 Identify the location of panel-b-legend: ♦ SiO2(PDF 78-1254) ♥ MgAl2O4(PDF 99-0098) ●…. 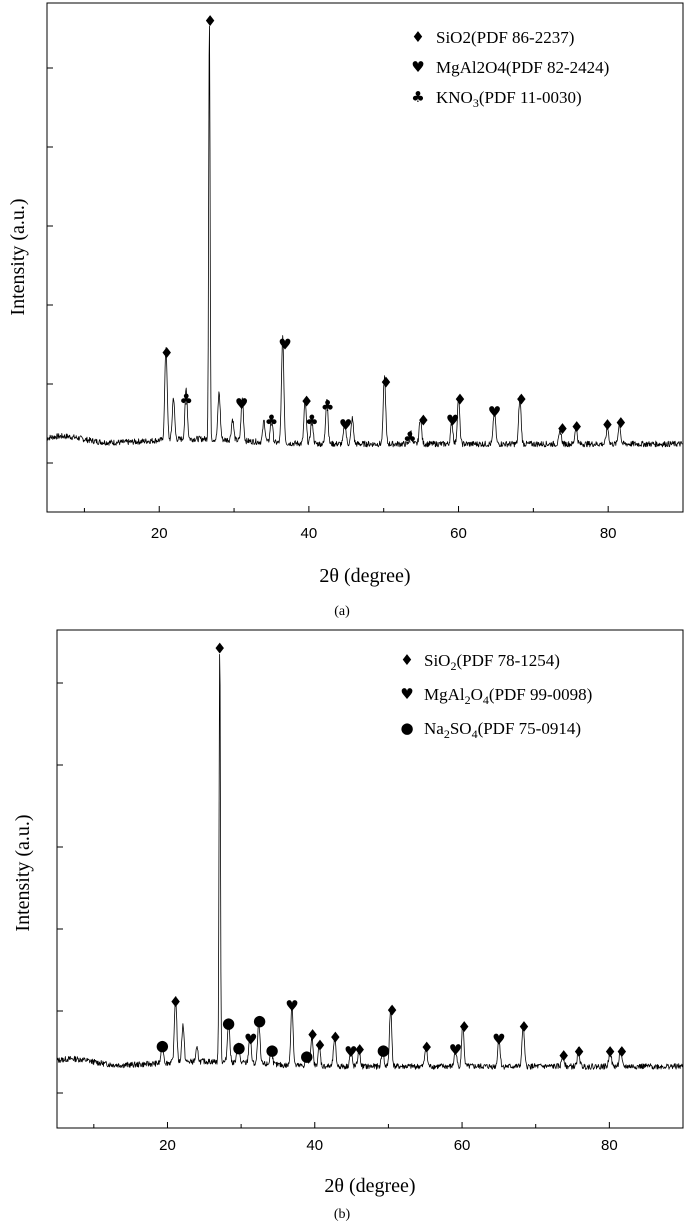
(496, 696).